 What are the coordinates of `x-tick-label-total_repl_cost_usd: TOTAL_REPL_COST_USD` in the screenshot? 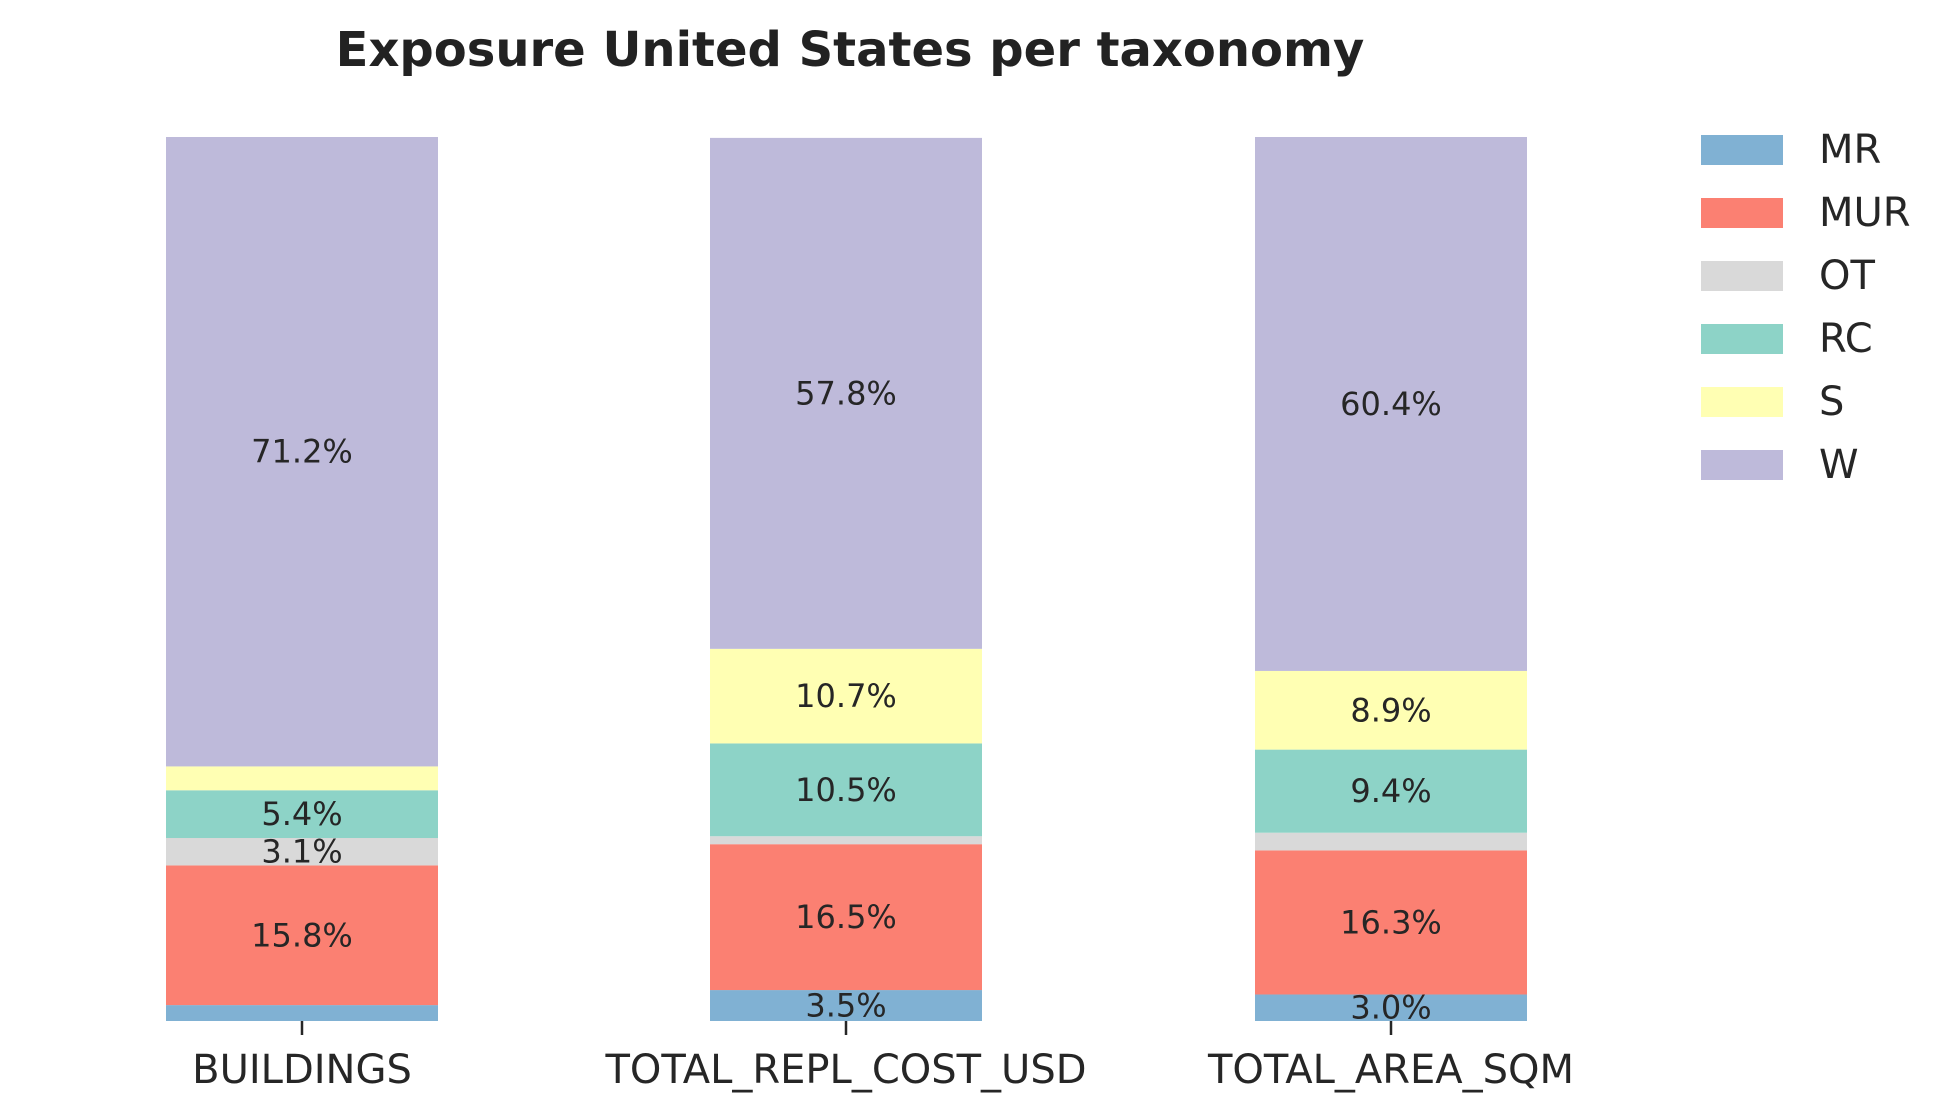 It's located at (845, 1070).